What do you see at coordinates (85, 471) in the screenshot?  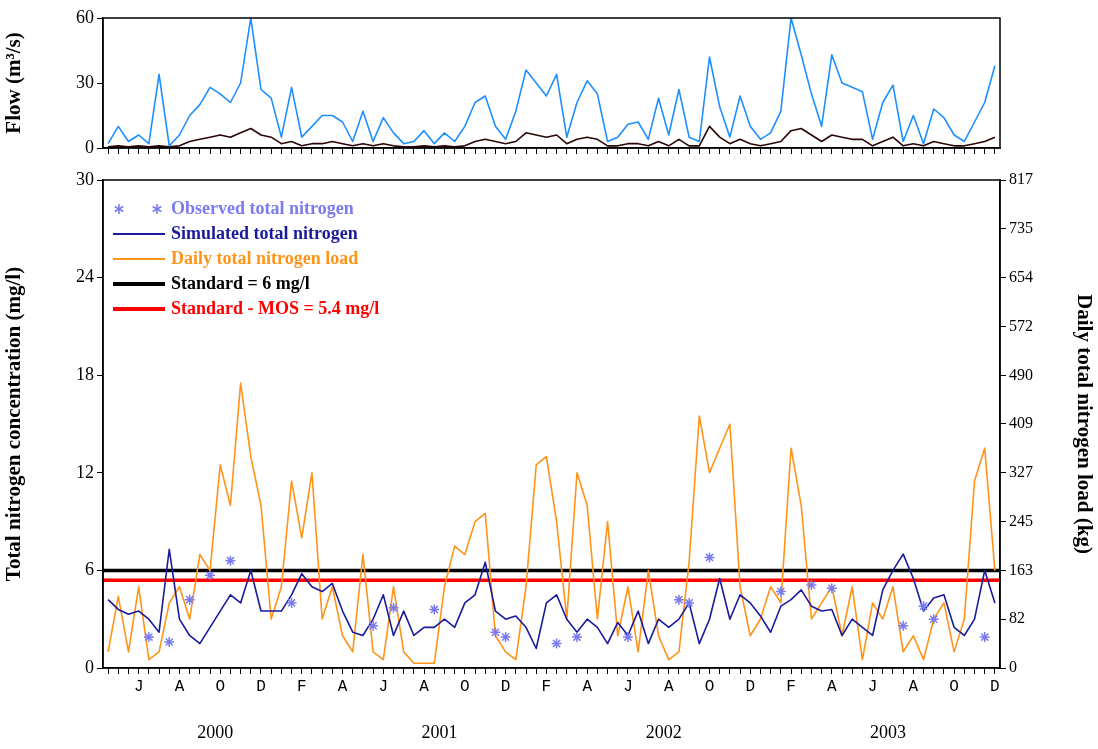 I see `y-tick-label: 12` at bounding box center [85, 471].